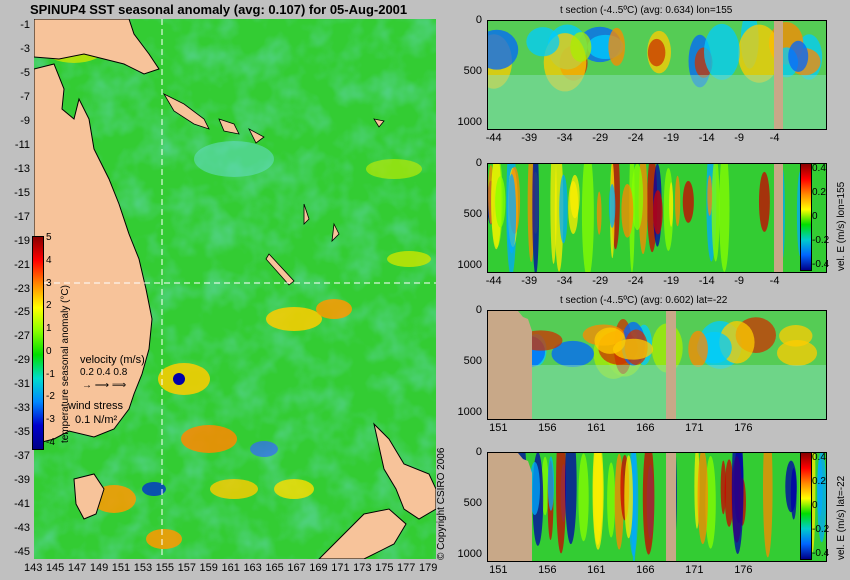  Describe the element at coordinates (65, 364) in the screenshot. I see `colorbar-label: temperature seasonal anomaly (°C)` at that location.